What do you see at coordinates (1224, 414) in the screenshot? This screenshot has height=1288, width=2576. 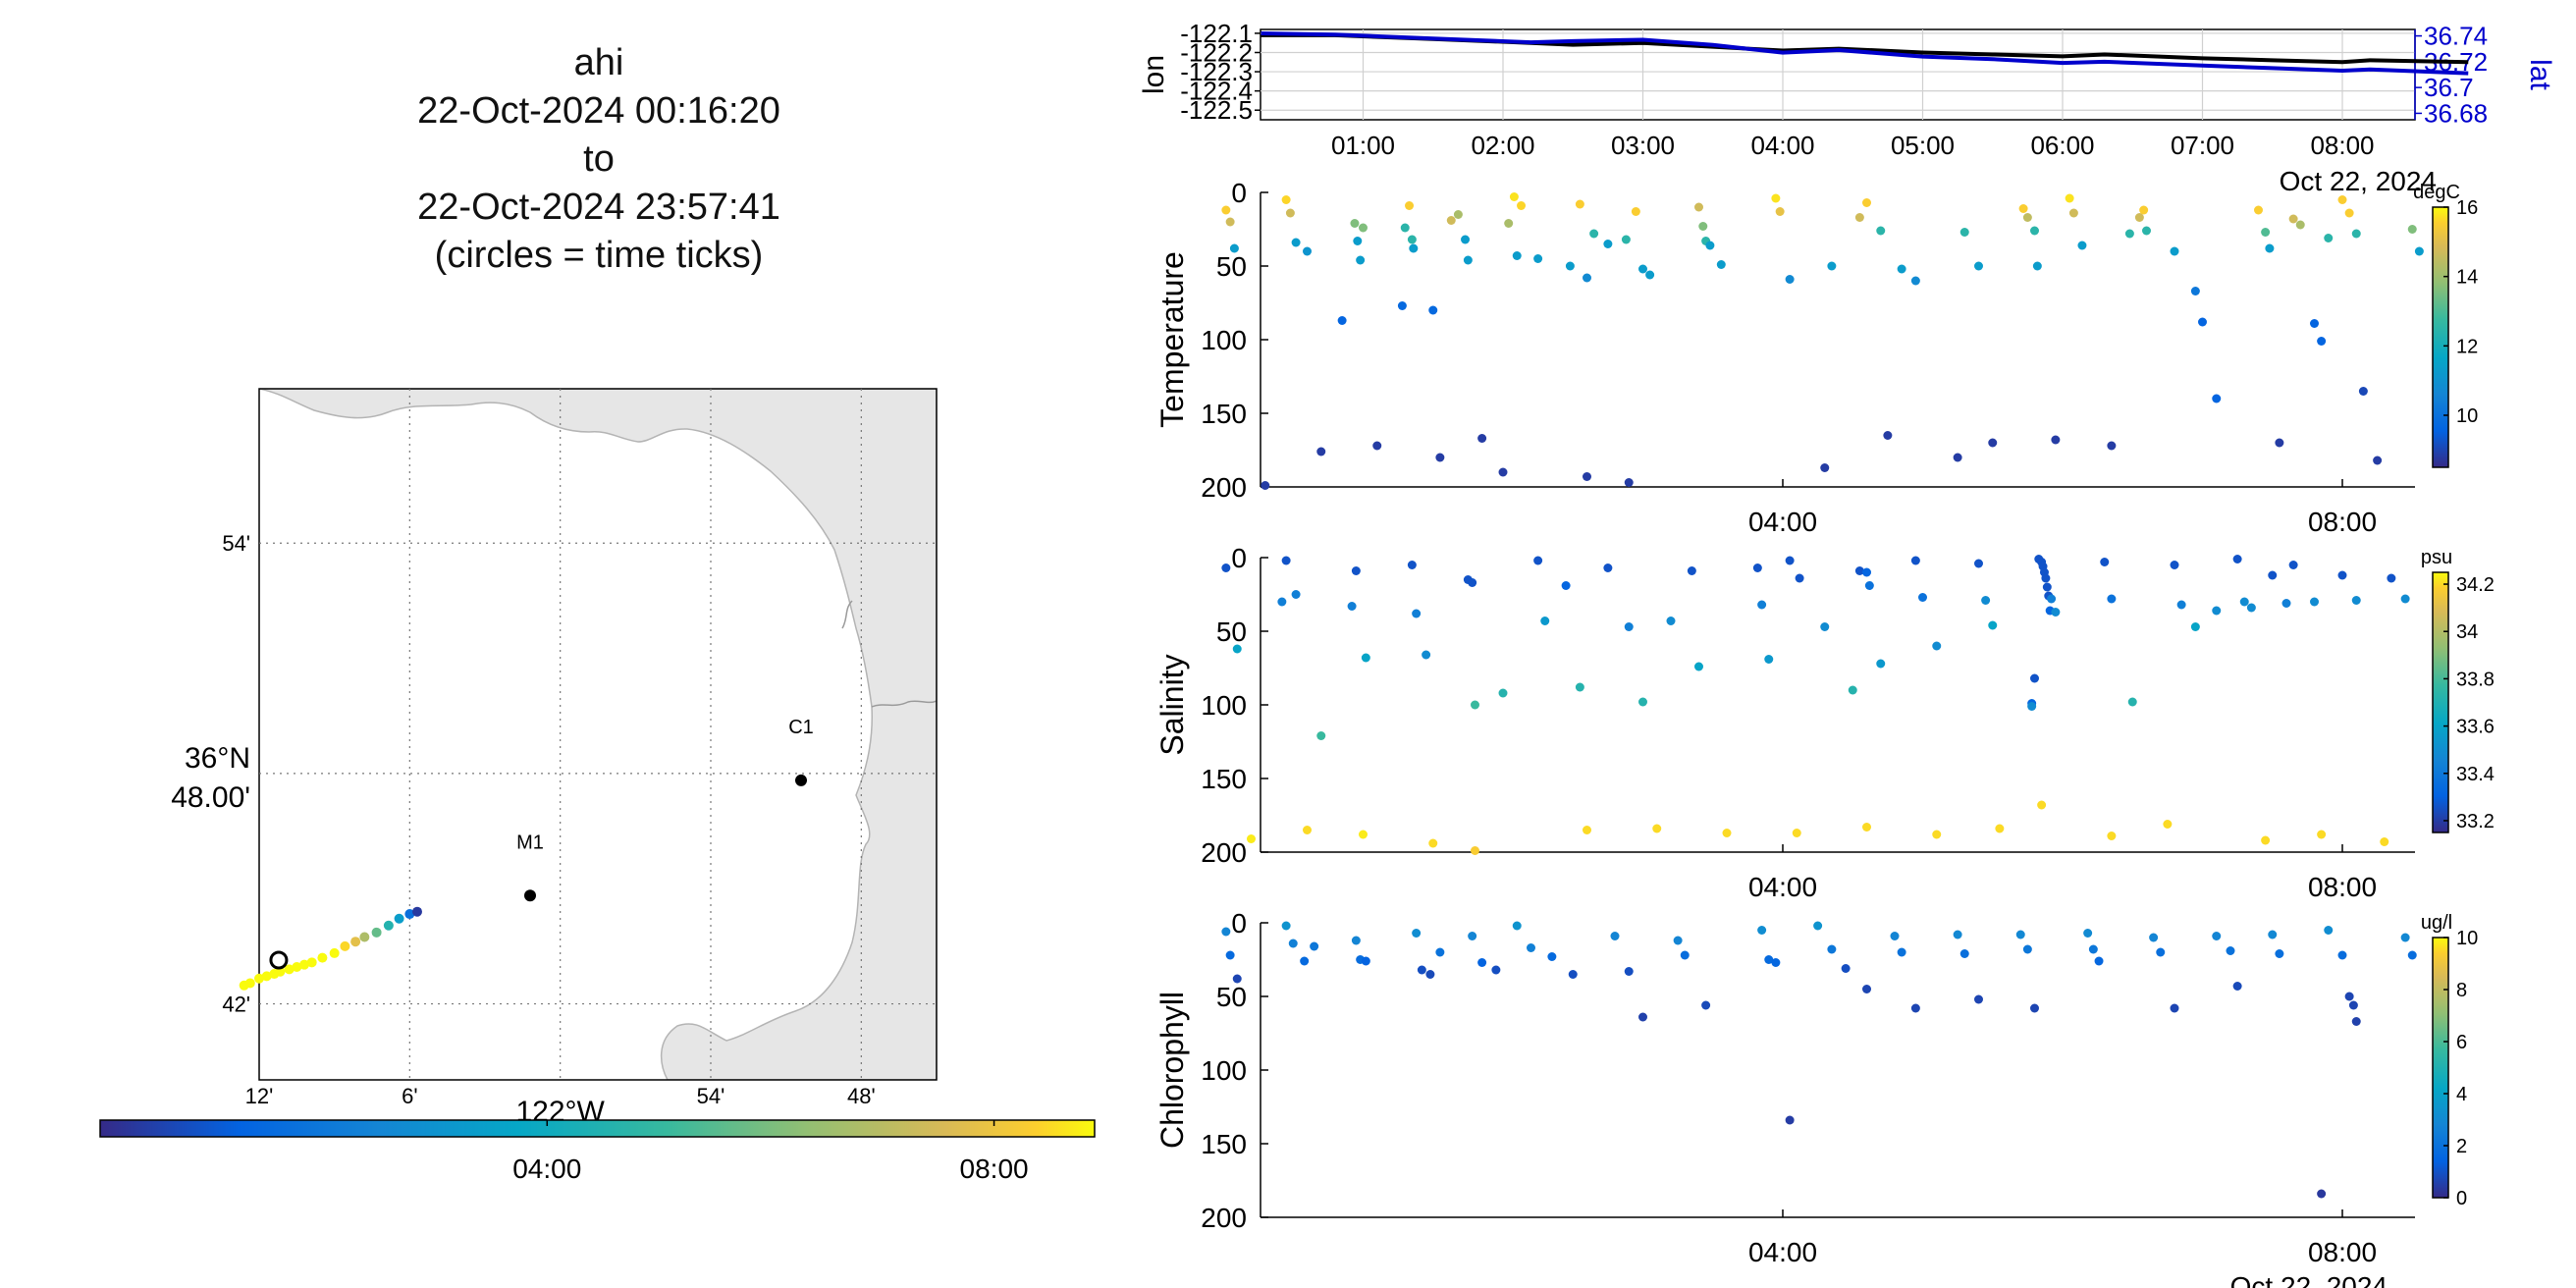 I see `y-tick-label: 150` at bounding box center [1224, 414].